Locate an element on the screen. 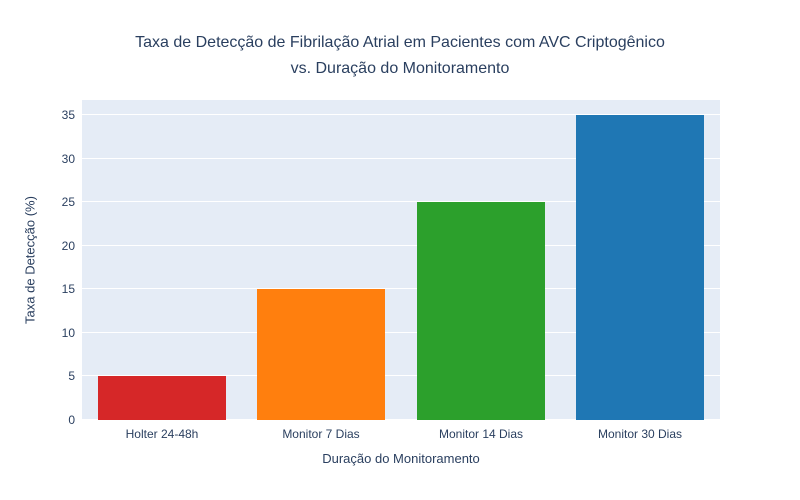 The height and width of the screenshot is (500, 800). x-tick-label-Holter 24-48h: Holter 24-48h is located at coordinates (162, 434).